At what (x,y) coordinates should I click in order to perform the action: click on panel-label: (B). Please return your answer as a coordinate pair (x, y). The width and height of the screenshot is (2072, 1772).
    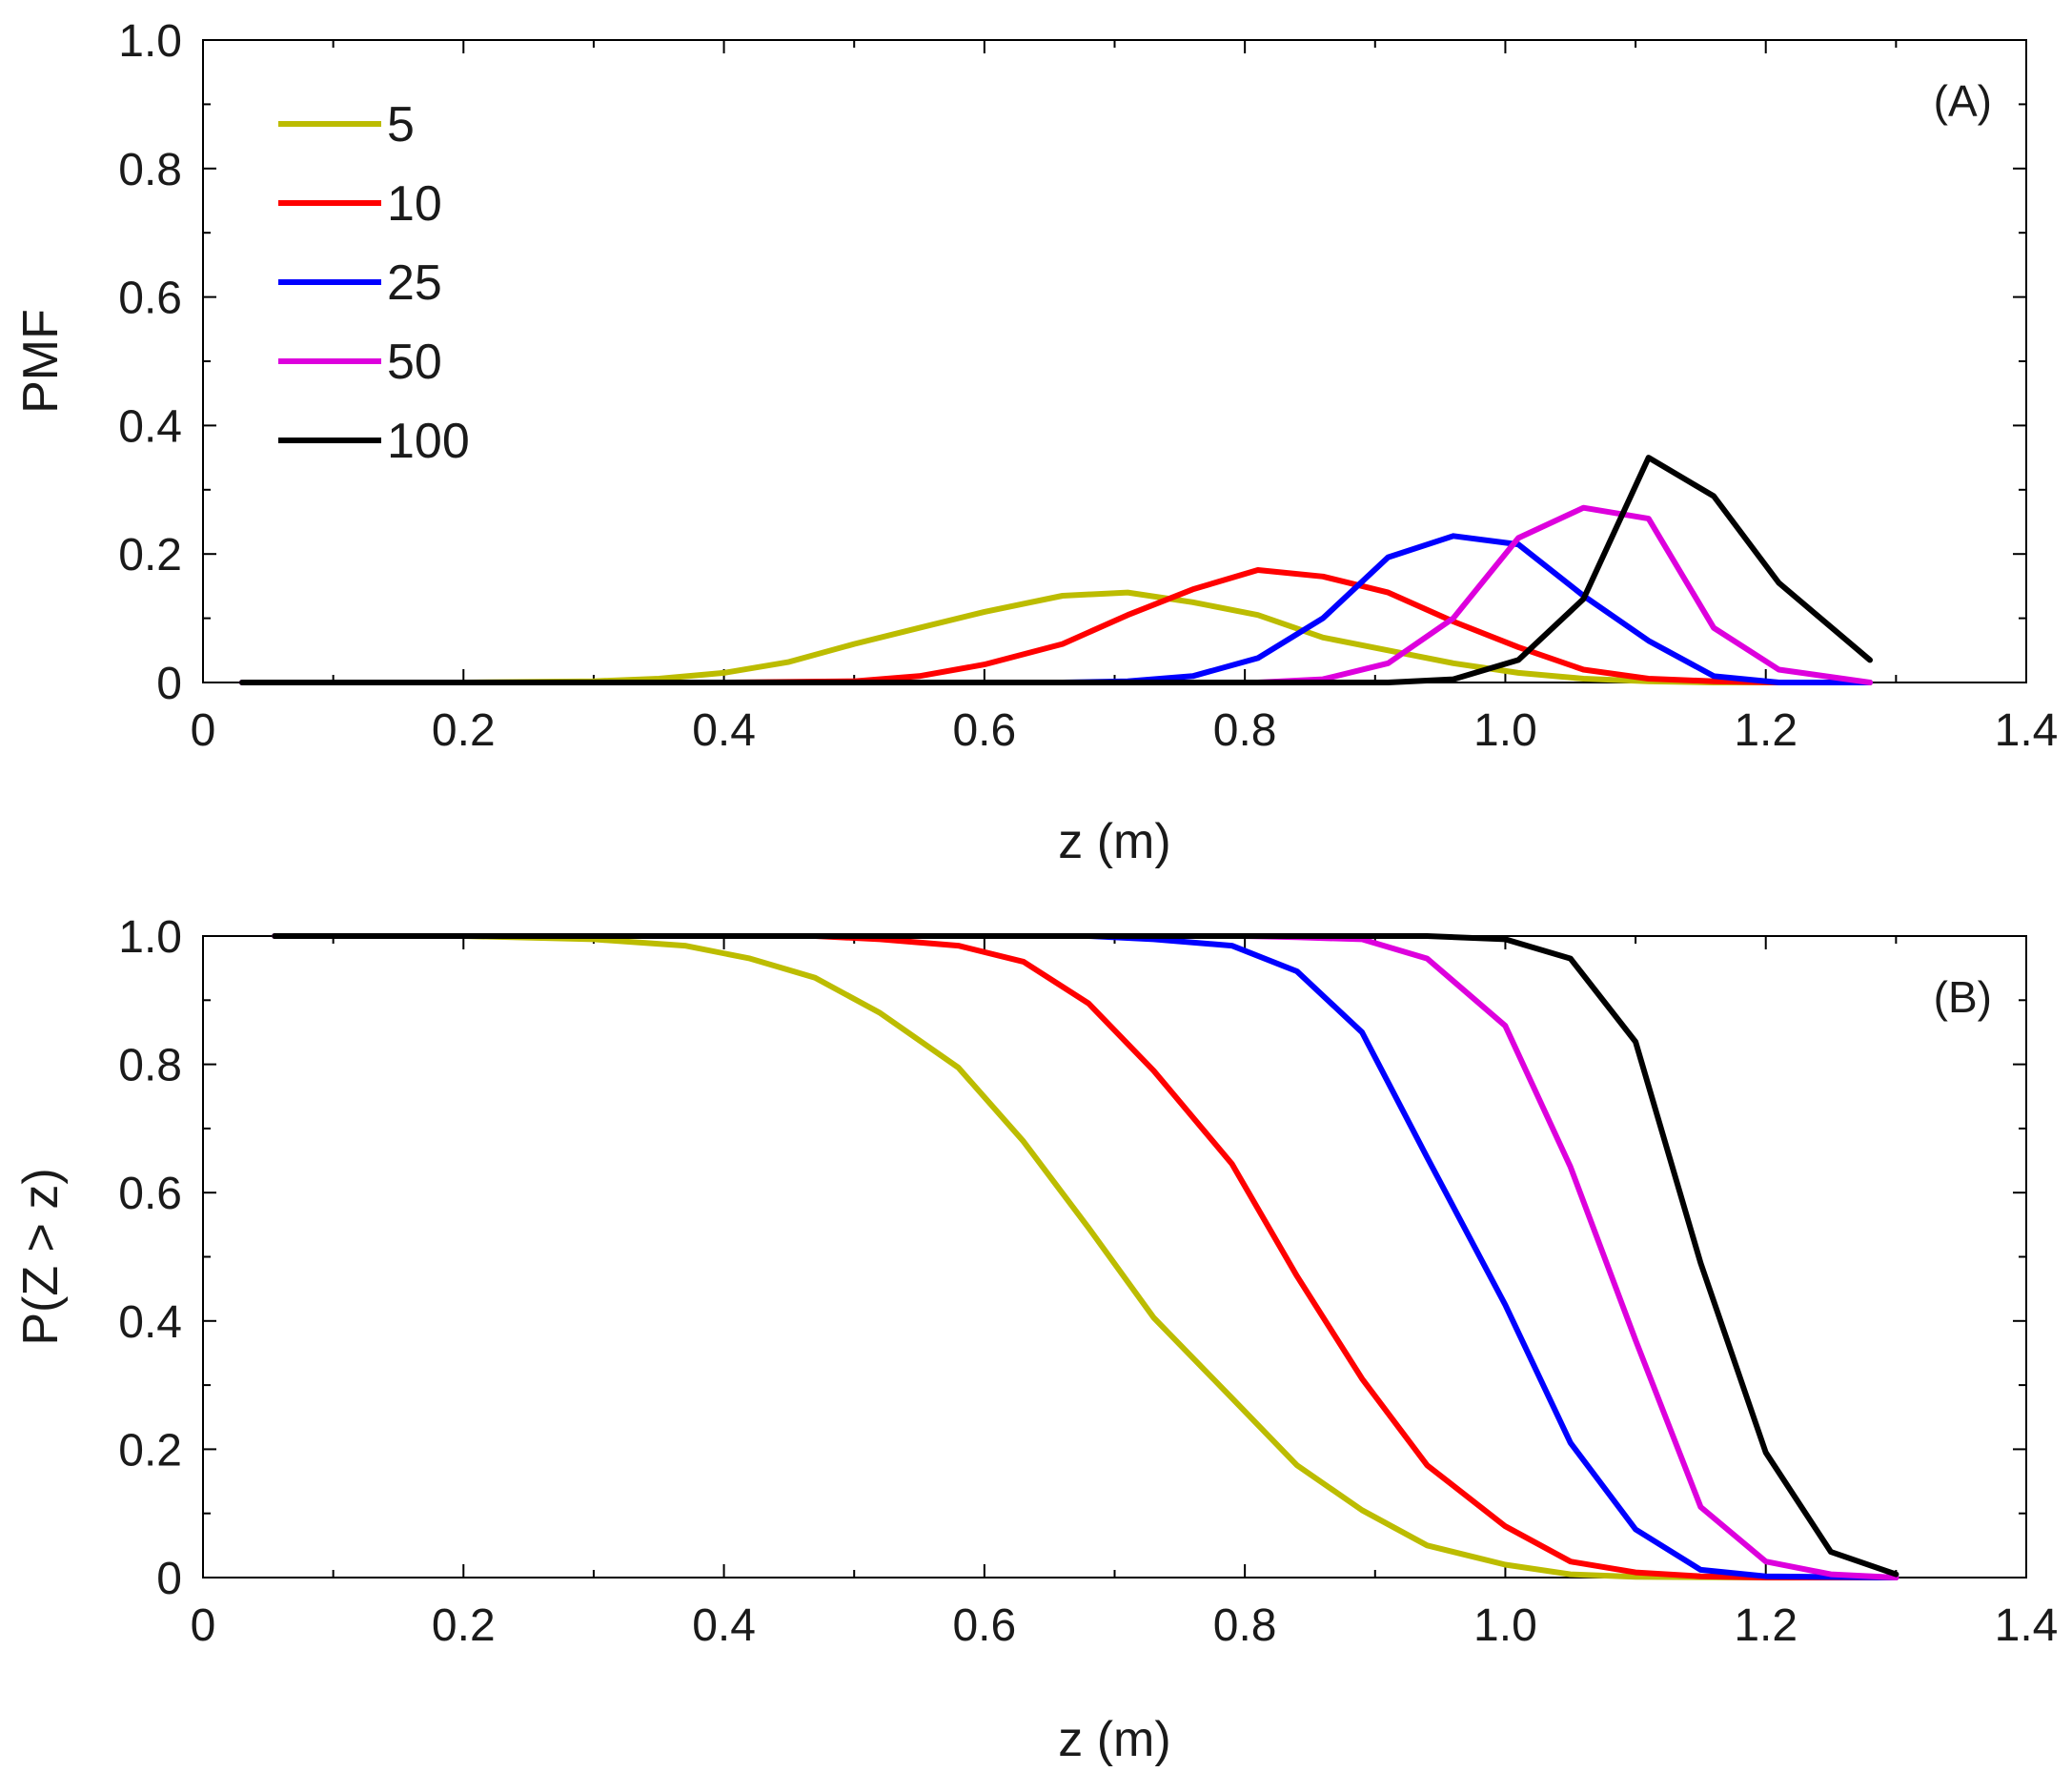
    Looking at the image, I should click on (1963, 997).